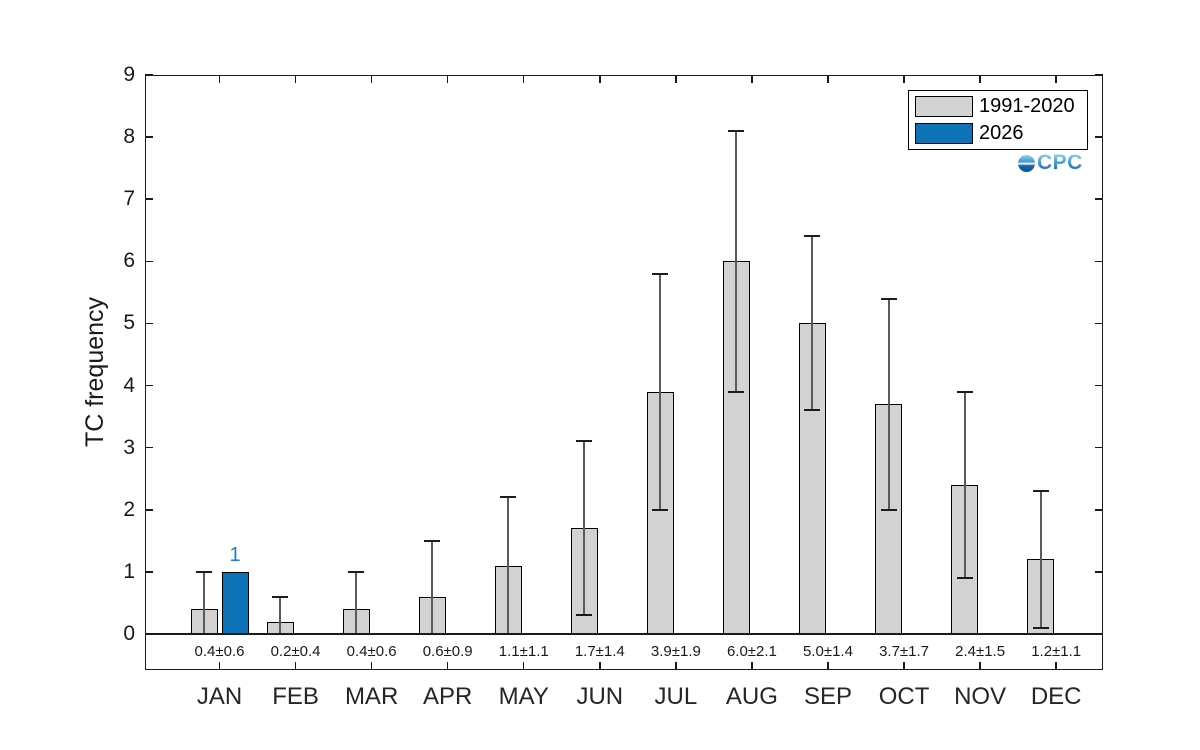 This screenshot has width=1200, height=750. What do you see at coordinates (812, 323) in the screenshot?
I see `error-bar-line-sep` at bounding box center [812, 323].